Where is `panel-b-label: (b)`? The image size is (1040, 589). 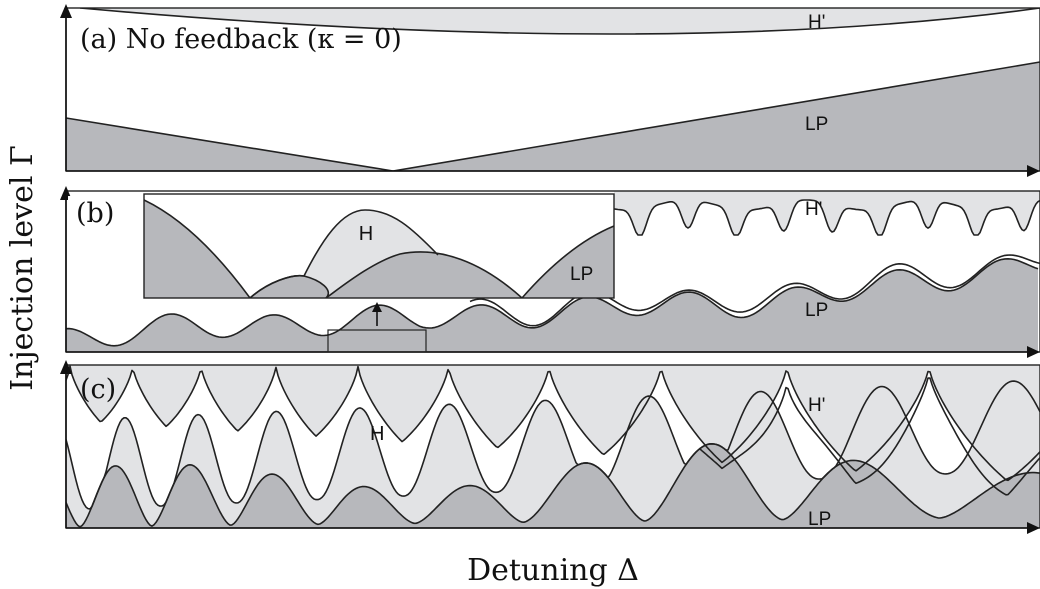
panel-b-label: (b) is located at coordinates (95, 213).